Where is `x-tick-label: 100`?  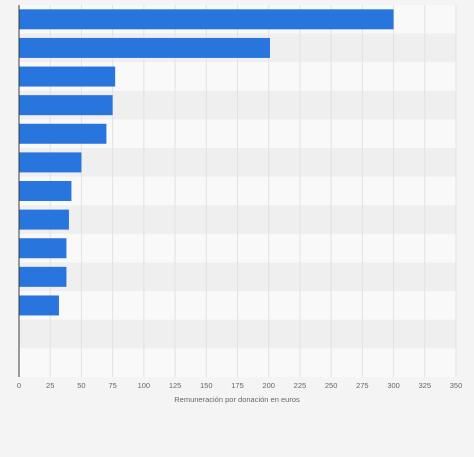
x-tick-label: 100 is located at coordinates (144, 385).